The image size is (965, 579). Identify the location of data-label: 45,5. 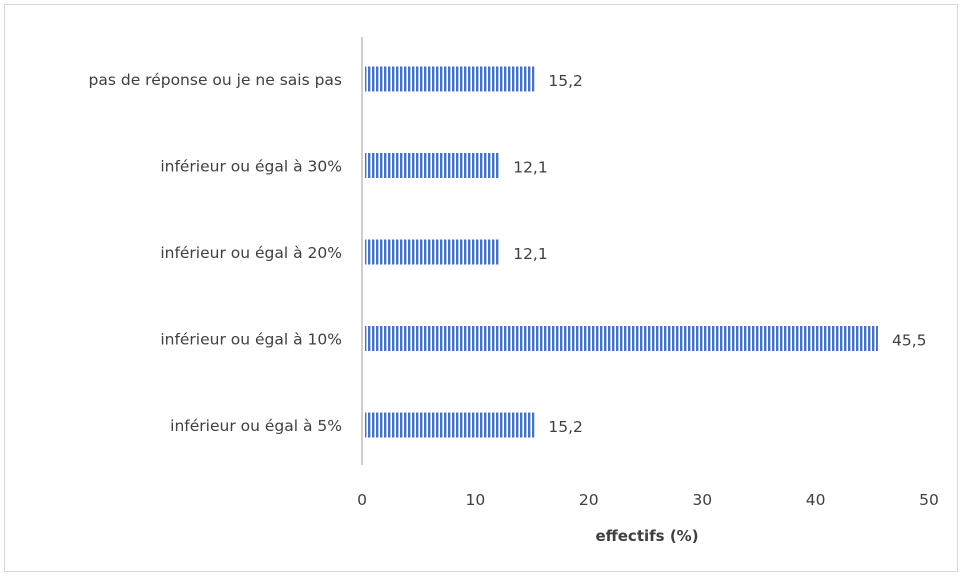
(909, 341).